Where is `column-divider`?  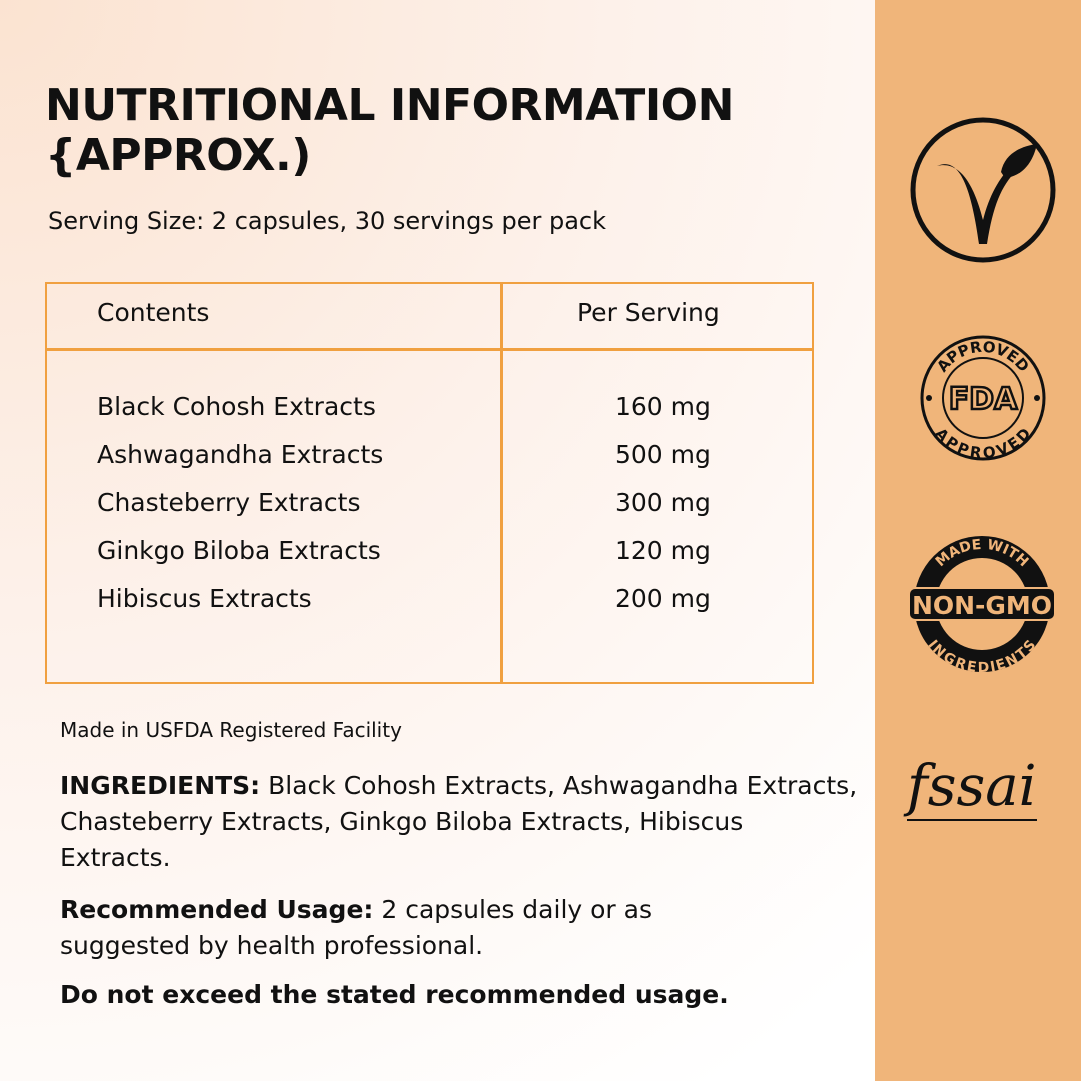 column-divider is located at coordinates (501, 483).